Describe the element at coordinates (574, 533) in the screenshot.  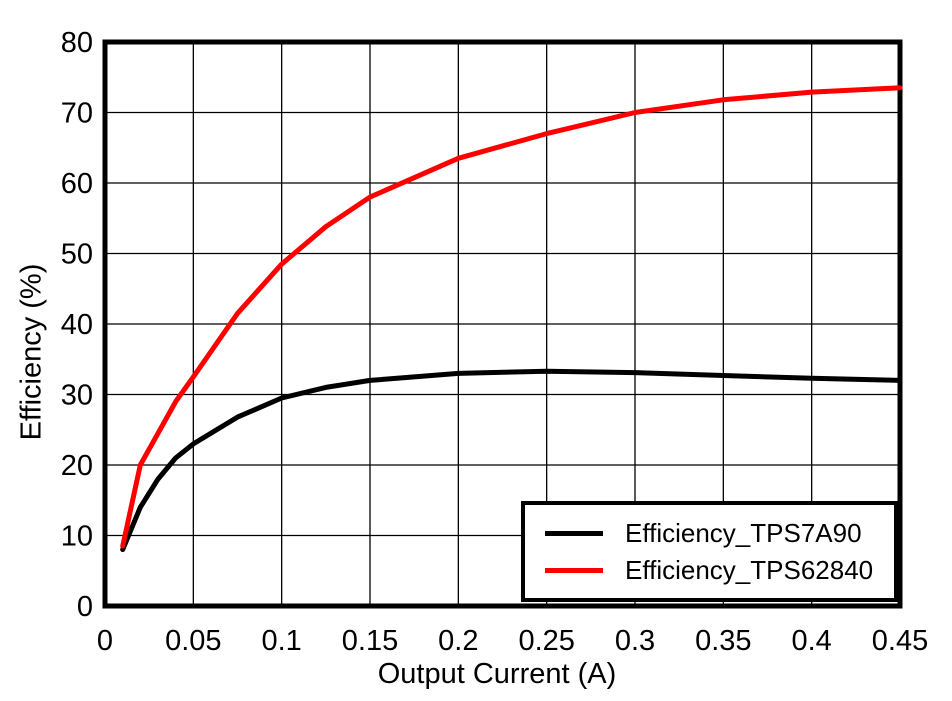
I see `legend-line-sample-black` at that location.